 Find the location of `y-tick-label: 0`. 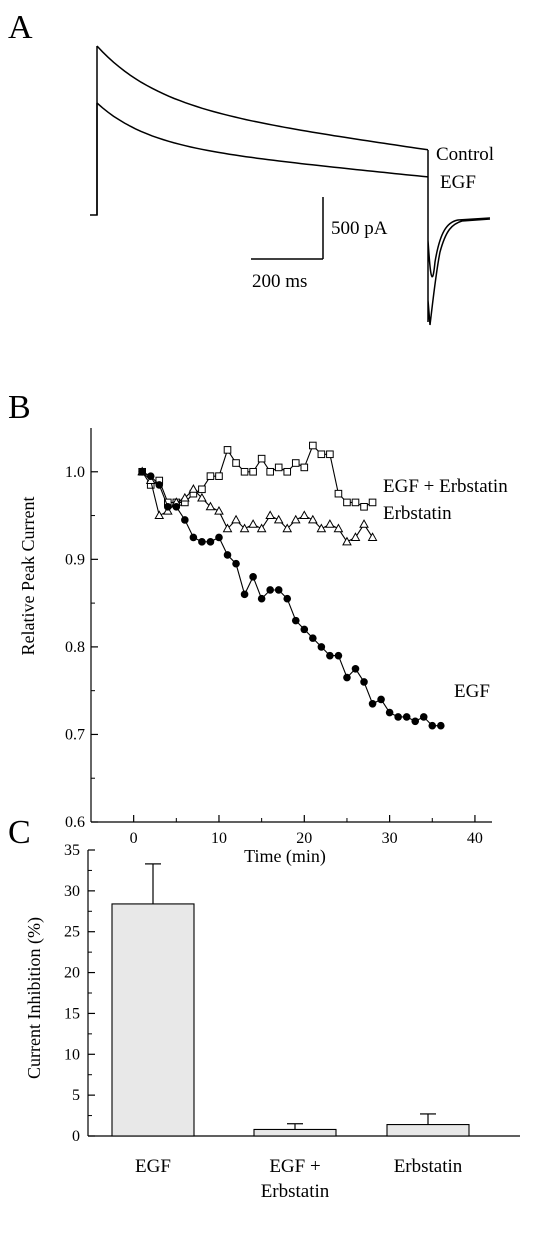

y-tick-label: 0 is located at coordinates (76, 1136).